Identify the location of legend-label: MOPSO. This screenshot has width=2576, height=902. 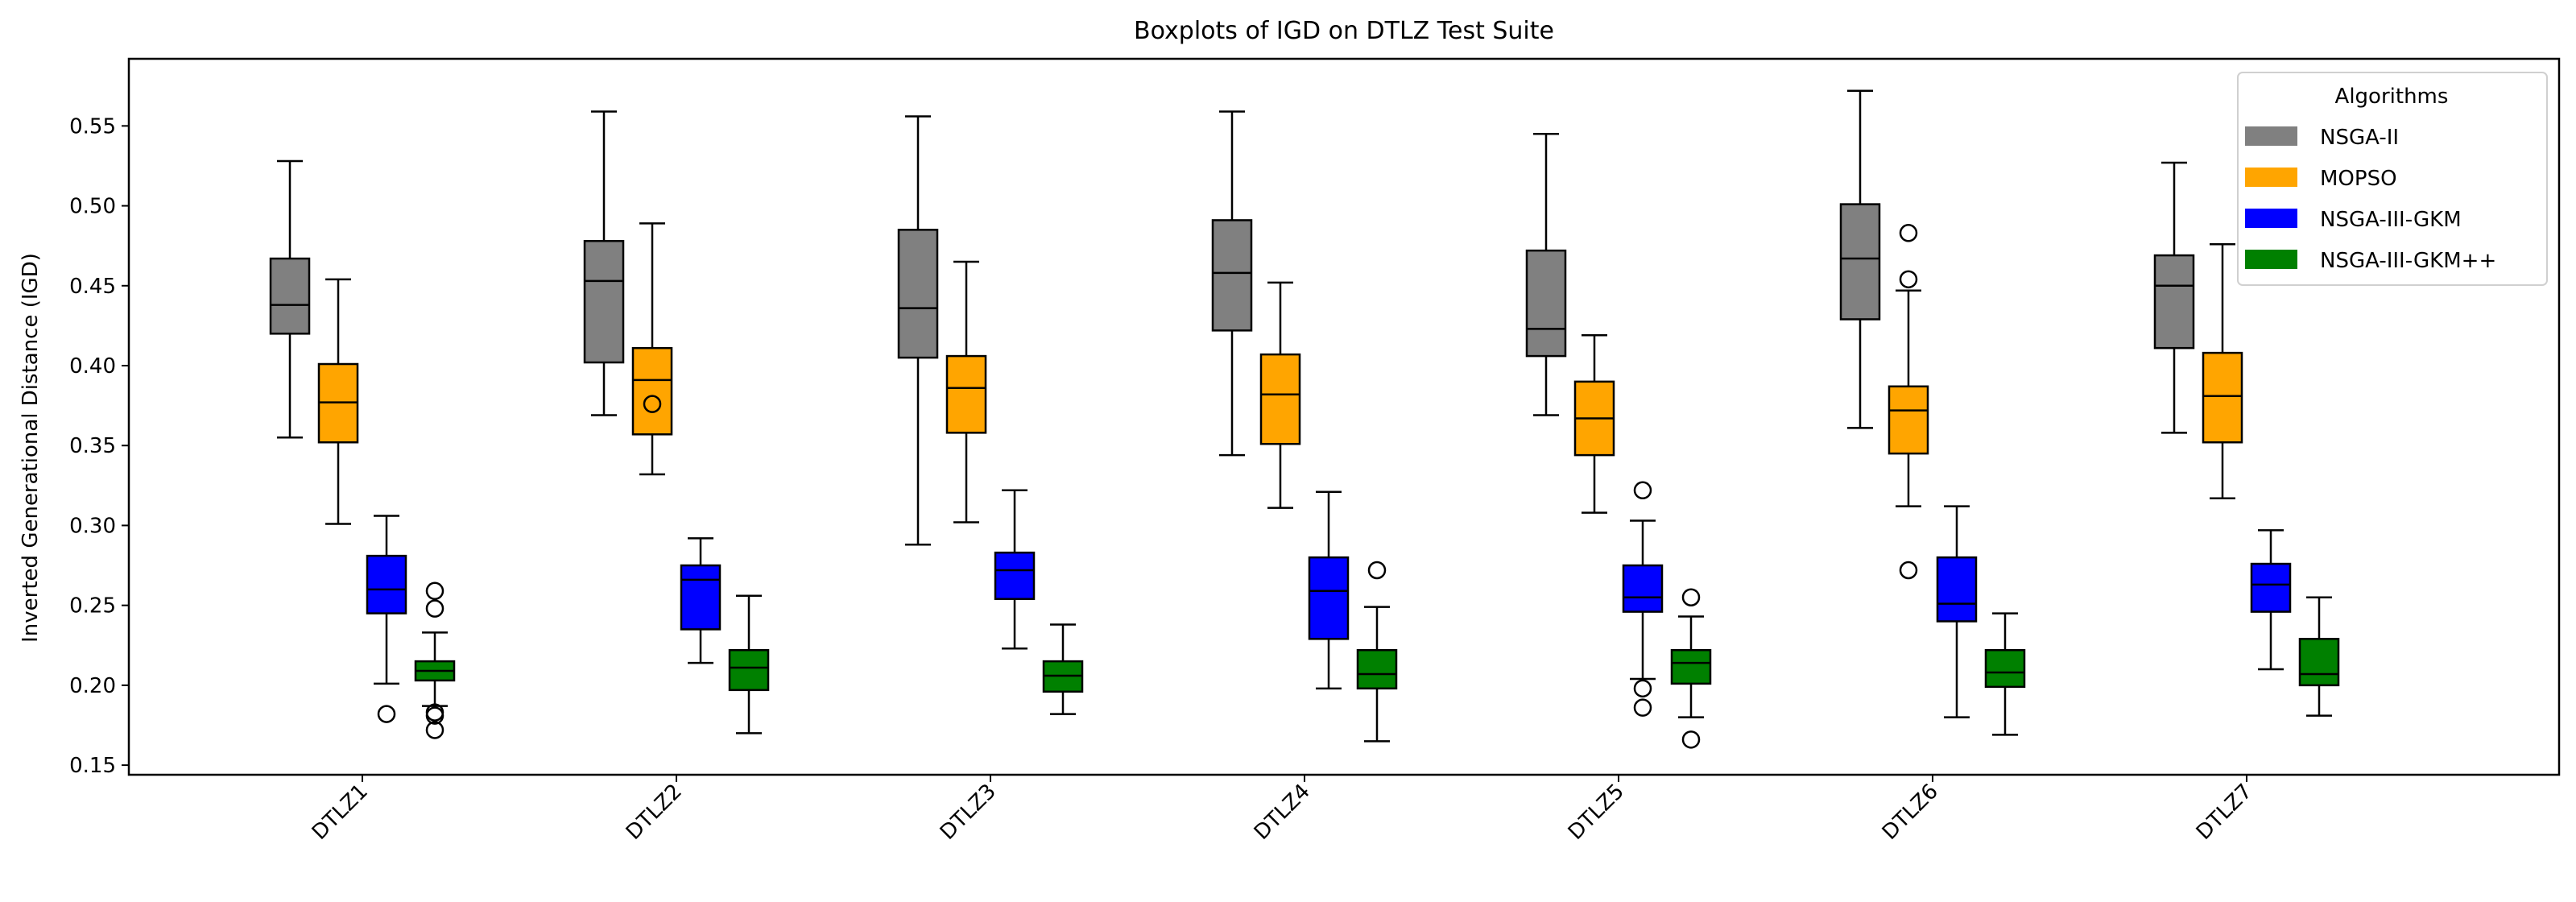
(2358, 179).